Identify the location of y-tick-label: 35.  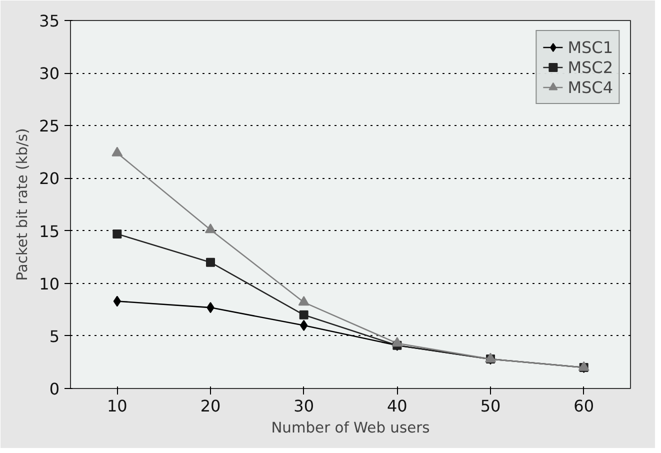
(49, 21).